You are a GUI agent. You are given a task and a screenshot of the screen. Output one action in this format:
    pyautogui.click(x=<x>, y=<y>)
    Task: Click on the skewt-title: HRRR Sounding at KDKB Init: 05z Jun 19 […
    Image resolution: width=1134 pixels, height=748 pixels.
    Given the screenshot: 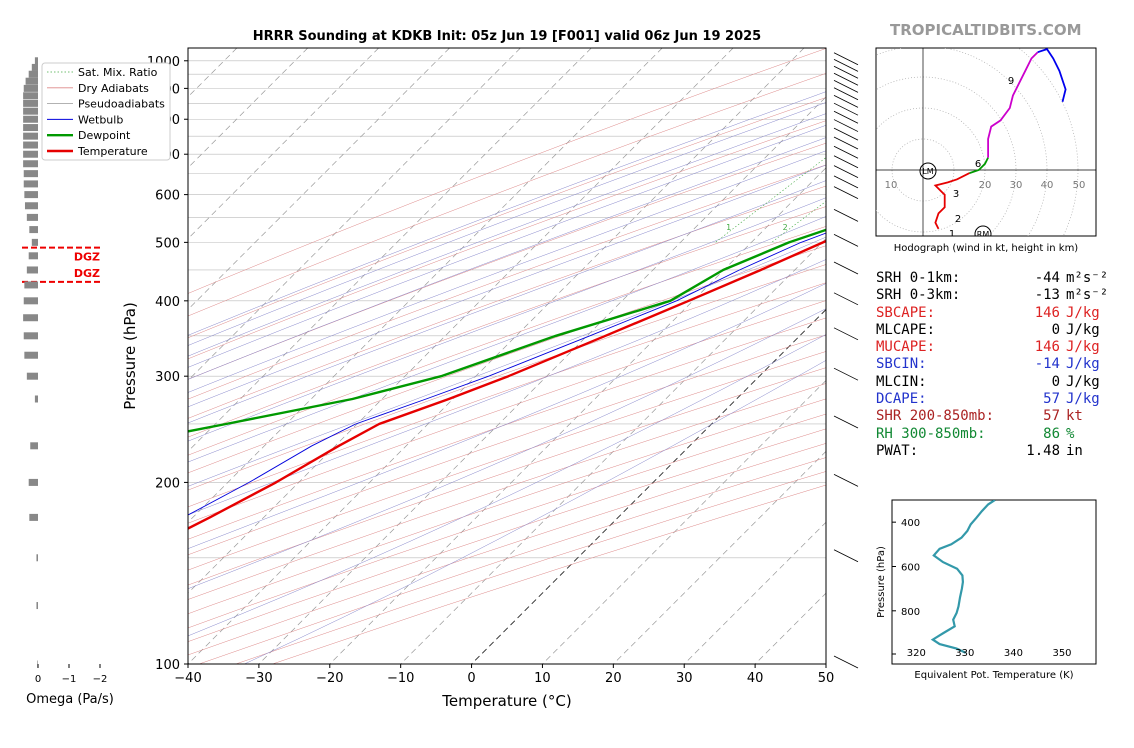 What is the action you would take?
    pyautogui.click(x=507, y=36)
    